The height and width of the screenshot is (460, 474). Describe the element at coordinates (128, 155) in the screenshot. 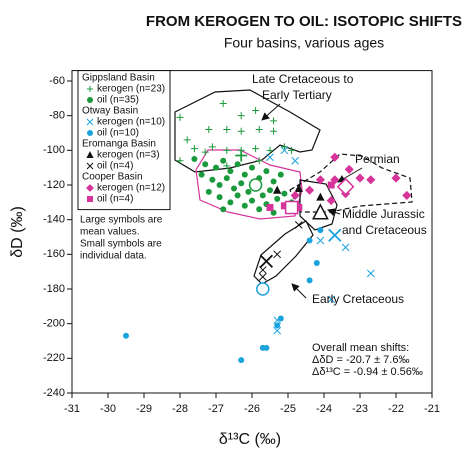

I see `legend-label: kerogen (n=3)` at that location.